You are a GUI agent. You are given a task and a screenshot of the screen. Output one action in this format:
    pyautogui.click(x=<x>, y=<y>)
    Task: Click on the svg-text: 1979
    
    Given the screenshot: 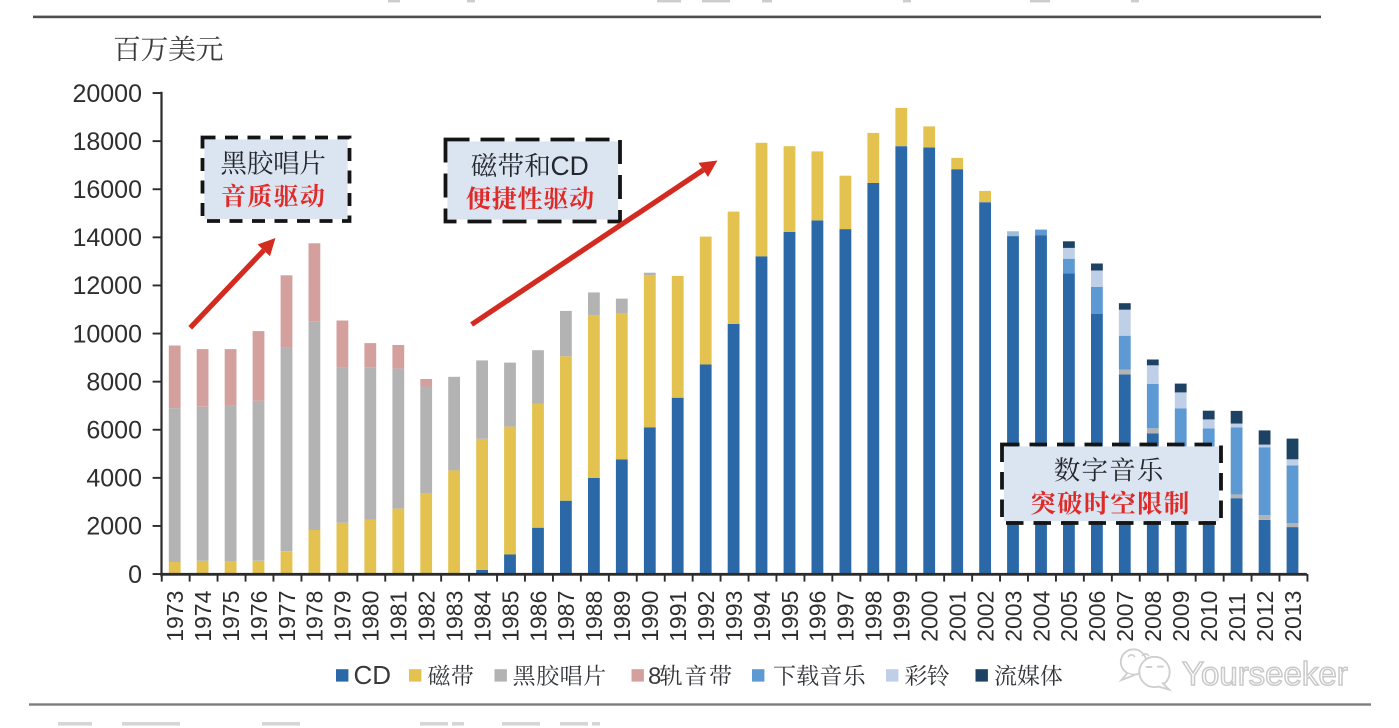 What is the action you would take?
    pyautogui.click(x=343, y=616)
    